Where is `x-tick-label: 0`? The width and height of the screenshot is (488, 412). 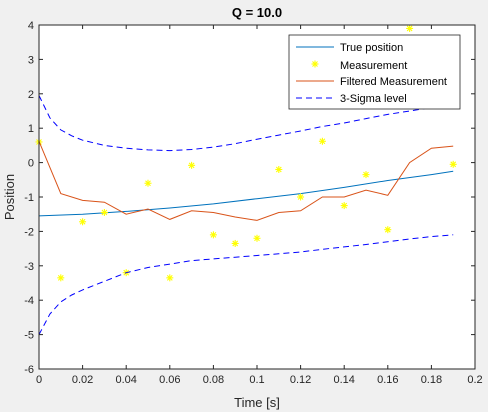 x-tick-label: 0 is located at coordinates (39, 380).